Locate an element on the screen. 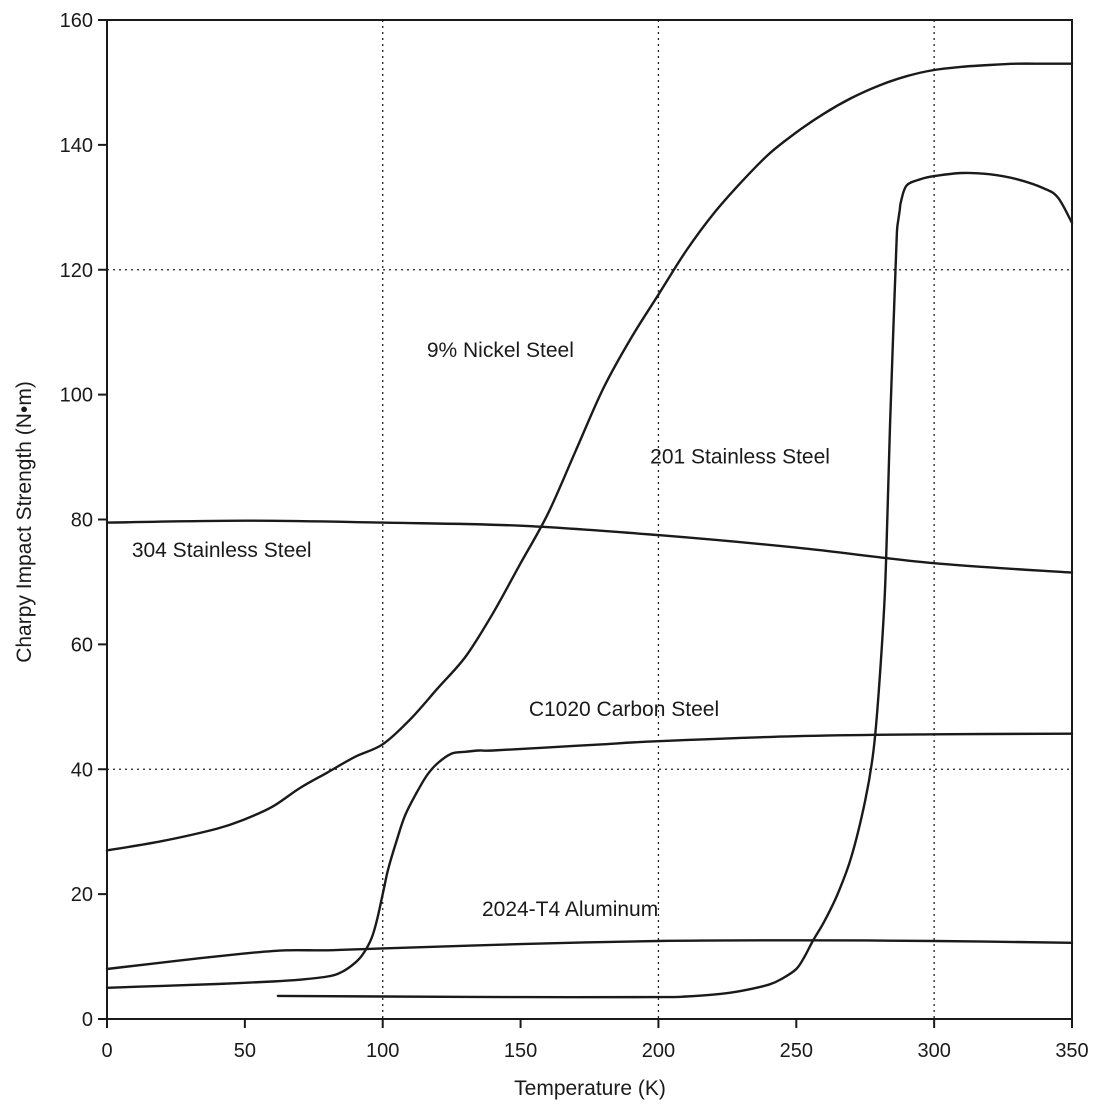 This screenshot has height=1107, width=1102. x-tick-label-150: 150 is located at coordinates (520, 1051).